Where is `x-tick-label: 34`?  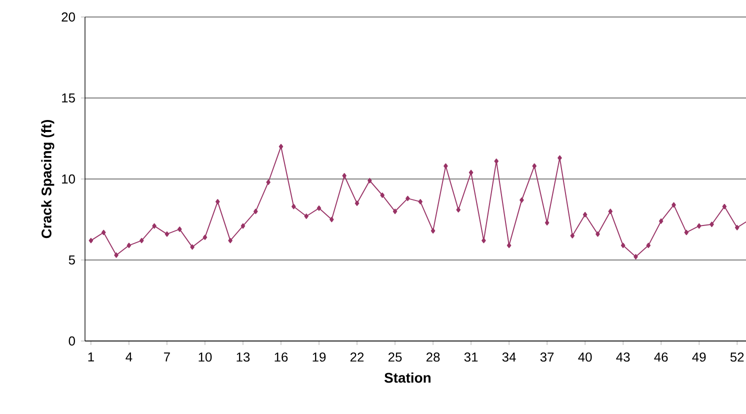 x-tick-label: 34 is located at coordinates (509, 357).